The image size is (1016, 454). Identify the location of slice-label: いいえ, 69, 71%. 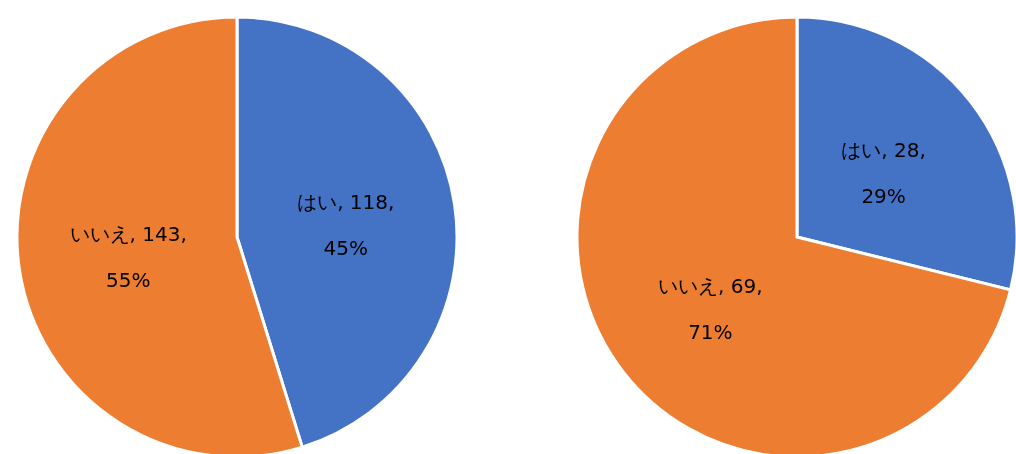
(710, 308).